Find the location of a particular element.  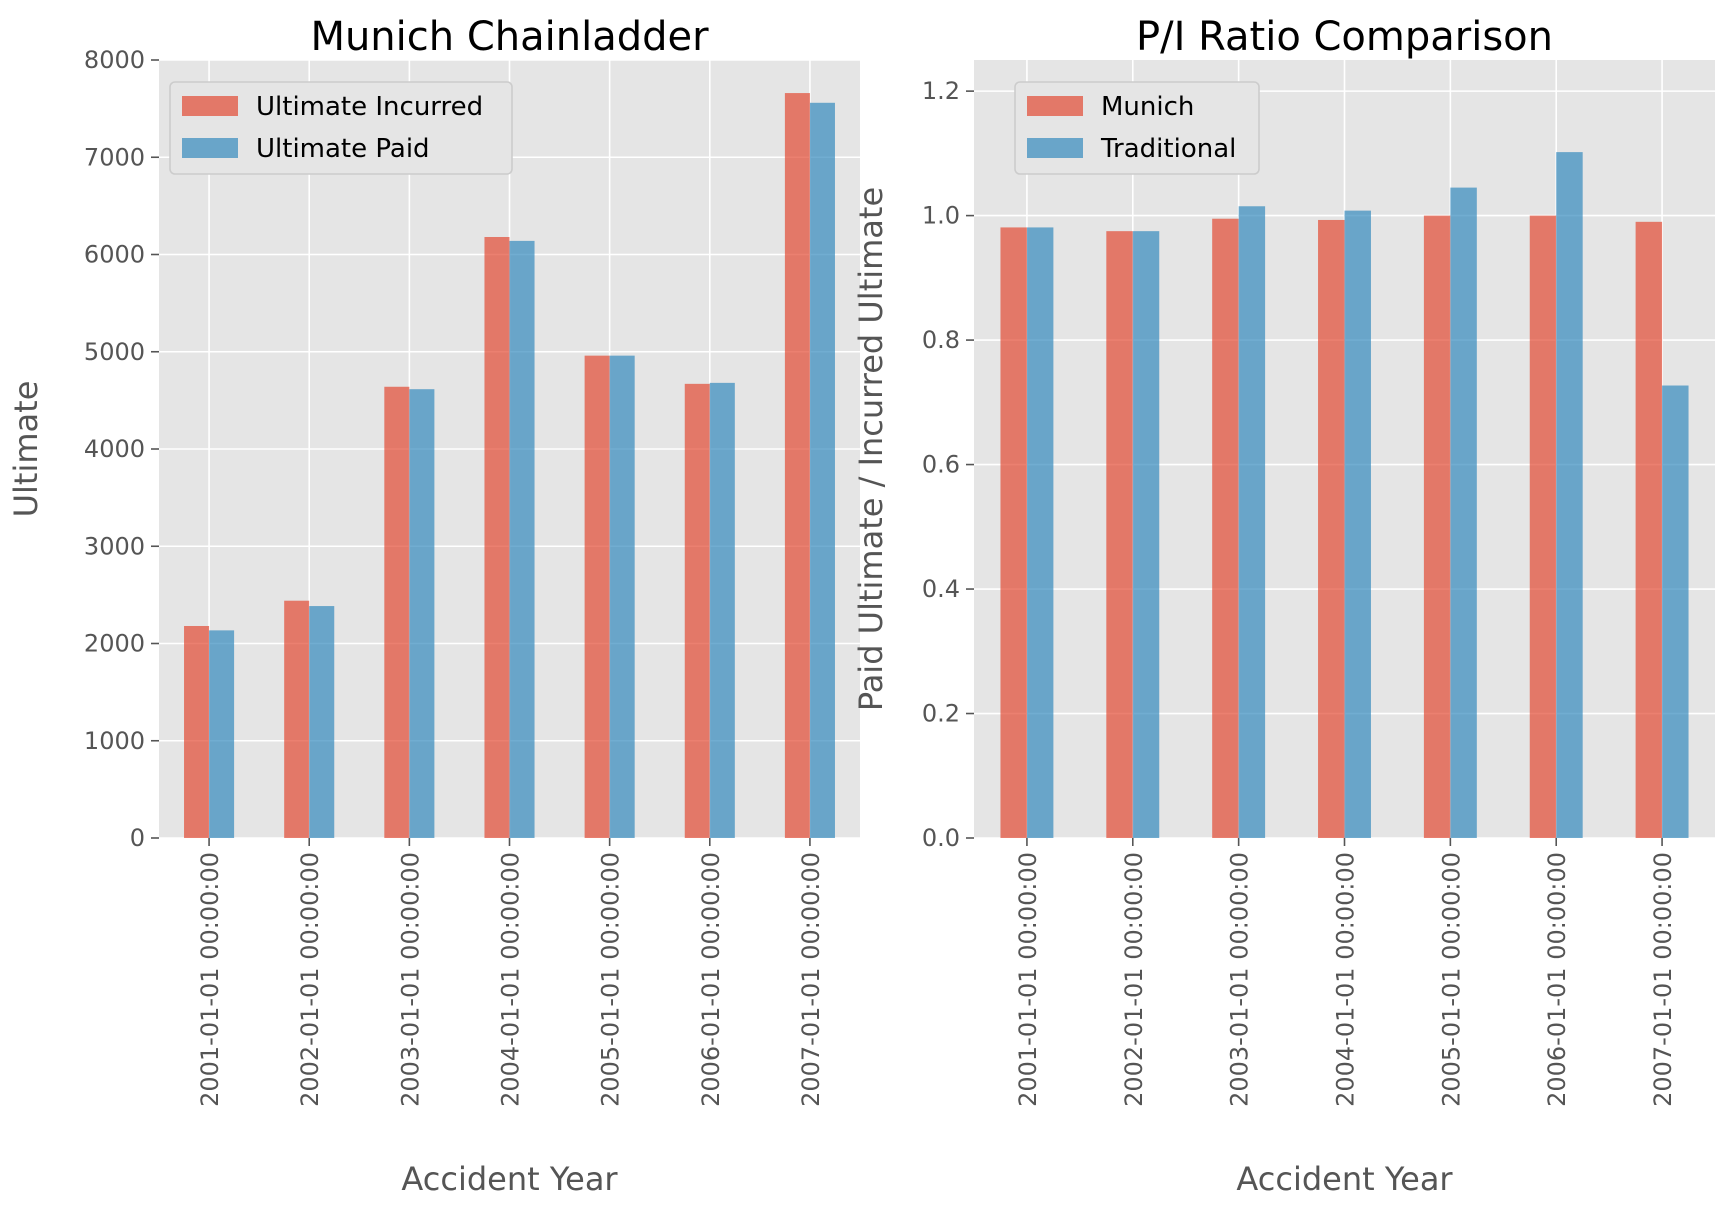

y-tick-label: 8000 is located at coordinates (114, 60).